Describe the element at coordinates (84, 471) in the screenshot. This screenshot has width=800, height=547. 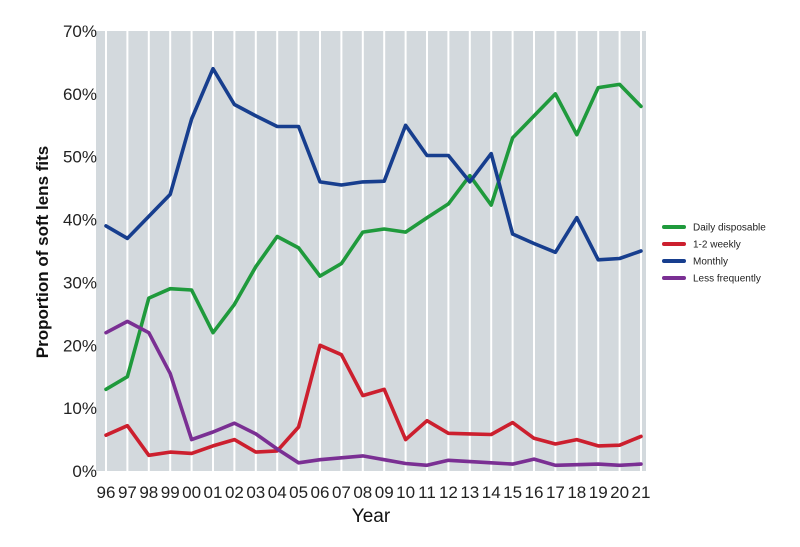
I see `y-tick-label: 0%` at that location.